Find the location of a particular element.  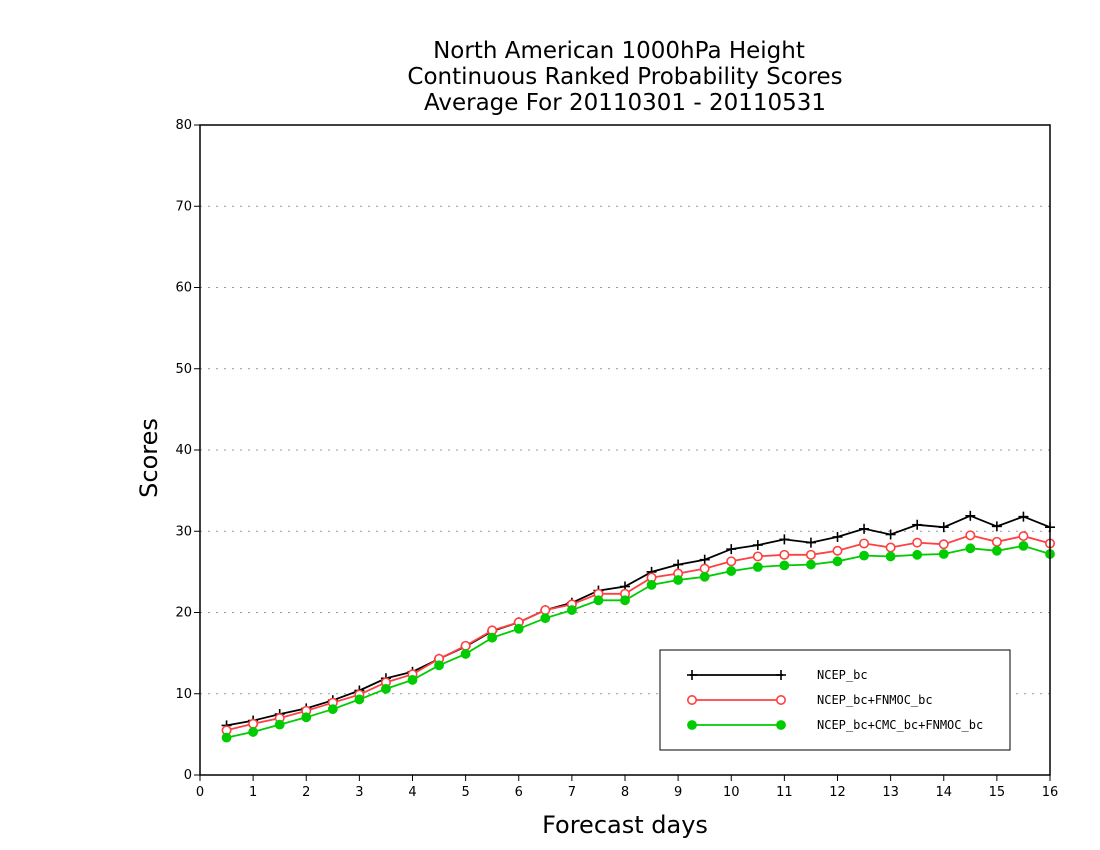

y-tick-label-80: 80 is located at coordinates (183, 125).